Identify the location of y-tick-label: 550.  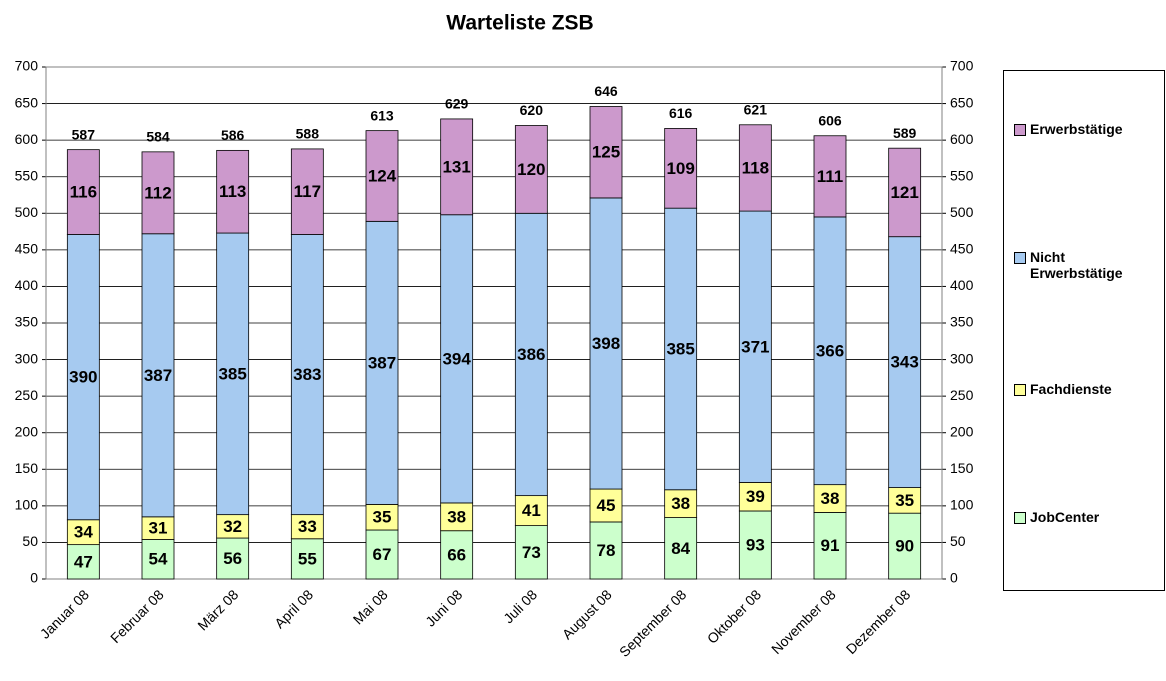
(27, 175).